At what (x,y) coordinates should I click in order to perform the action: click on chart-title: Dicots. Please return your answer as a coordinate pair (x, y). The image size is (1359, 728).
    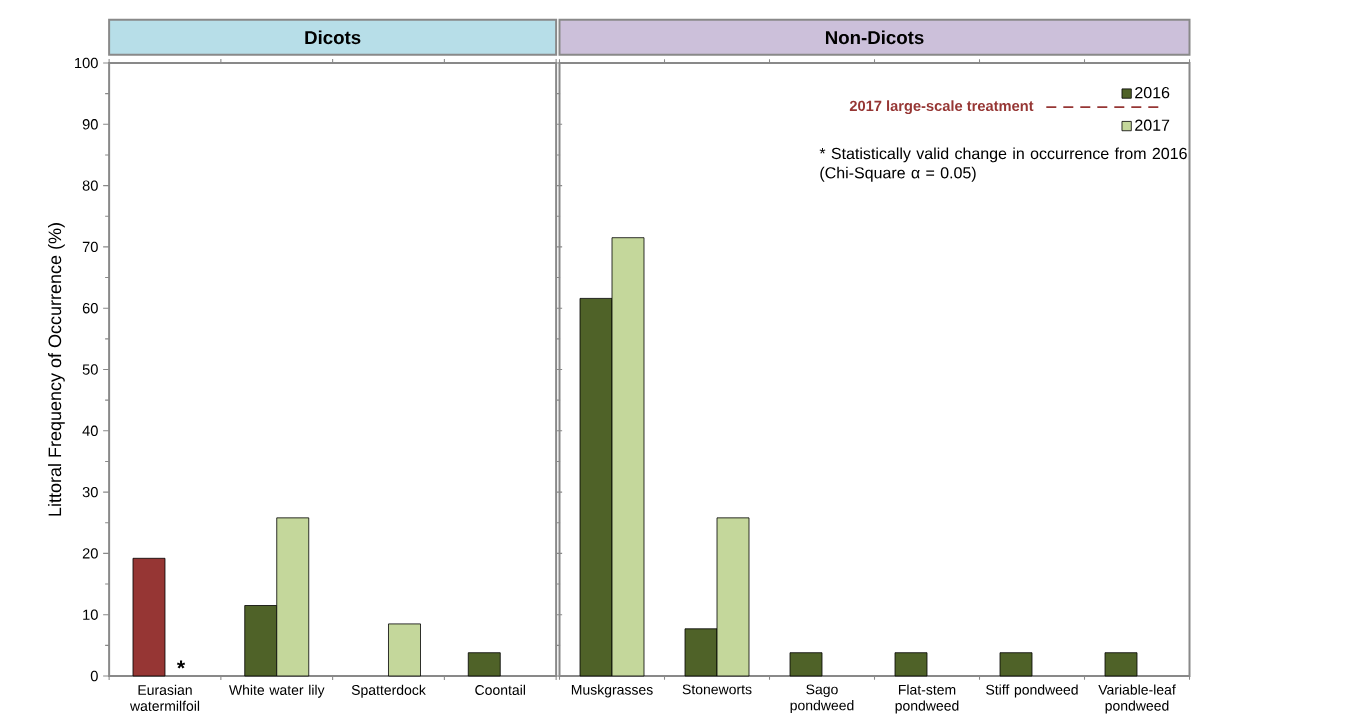
    Looking at the image, I should click on (333, 37).